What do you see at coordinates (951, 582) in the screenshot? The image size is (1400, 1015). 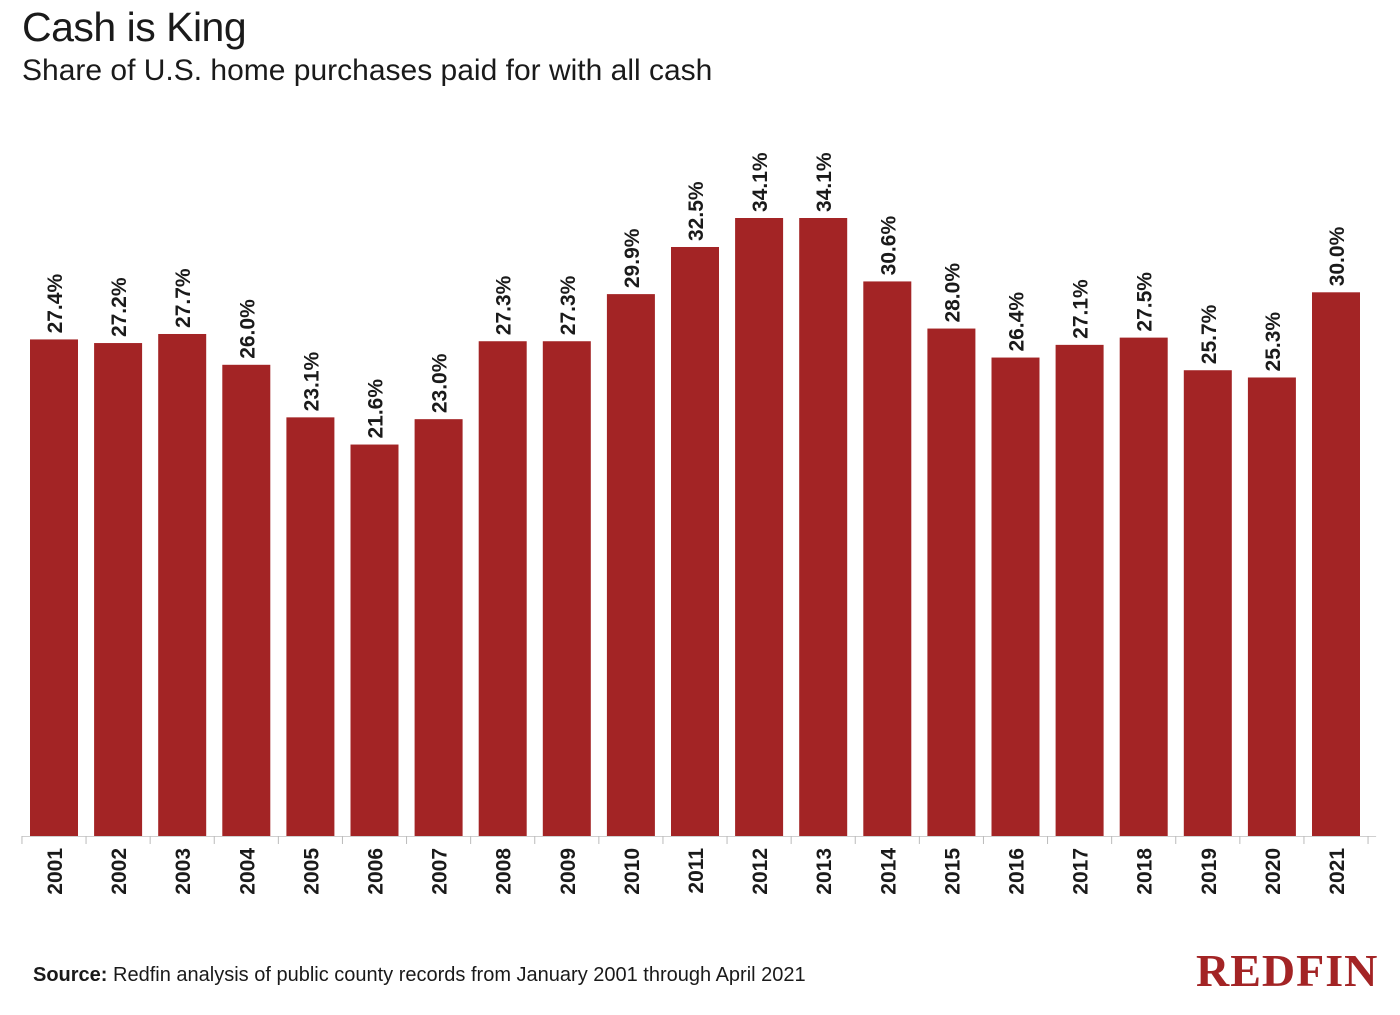 I see `bar-2015` at bounding box center [951, 582].